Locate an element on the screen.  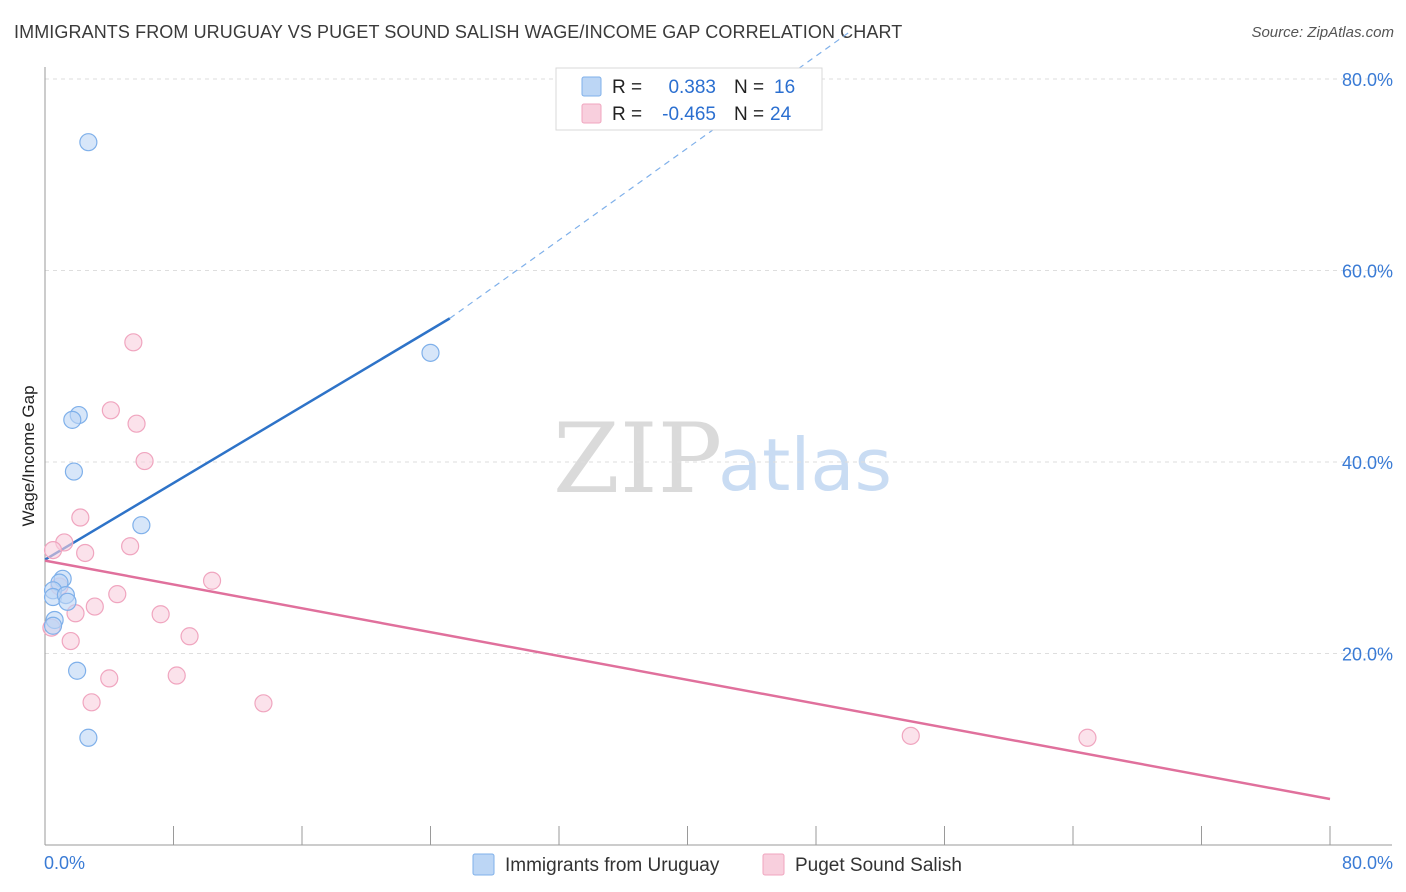
x-axis-ticks is located at coordinates (752, 835).